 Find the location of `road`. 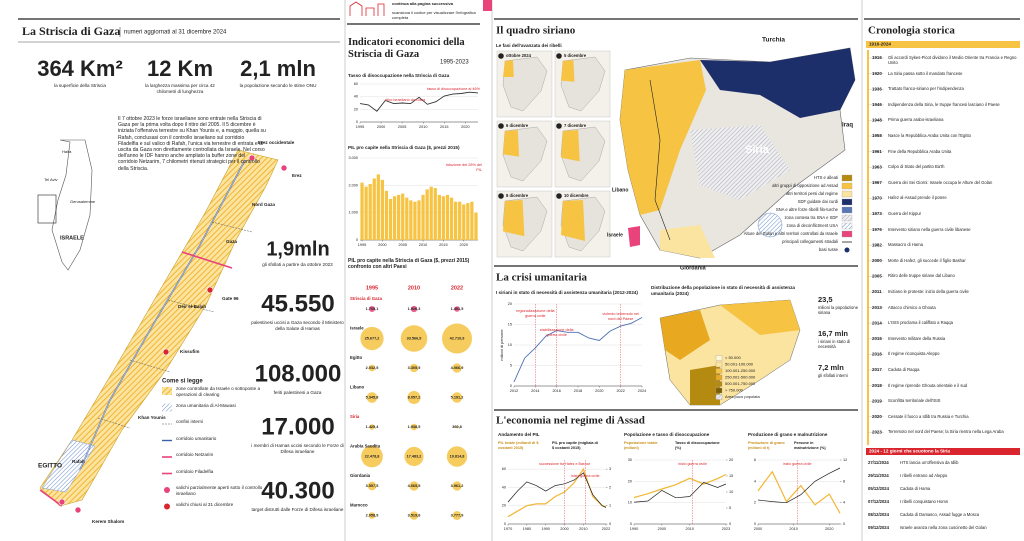

road is located at coordinates (660, 160).